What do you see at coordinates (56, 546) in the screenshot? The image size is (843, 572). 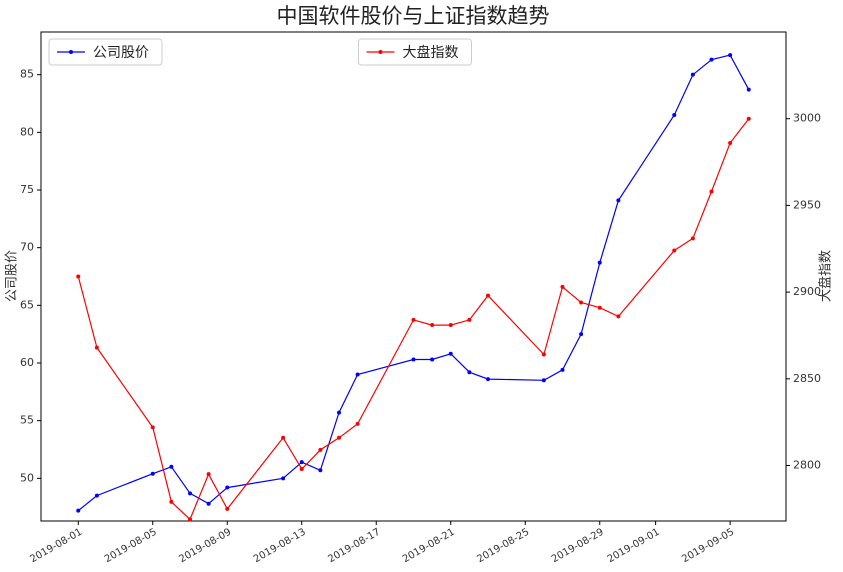 I see `x-tick-label: 2019-08-01` at bounding box center [56, 546].